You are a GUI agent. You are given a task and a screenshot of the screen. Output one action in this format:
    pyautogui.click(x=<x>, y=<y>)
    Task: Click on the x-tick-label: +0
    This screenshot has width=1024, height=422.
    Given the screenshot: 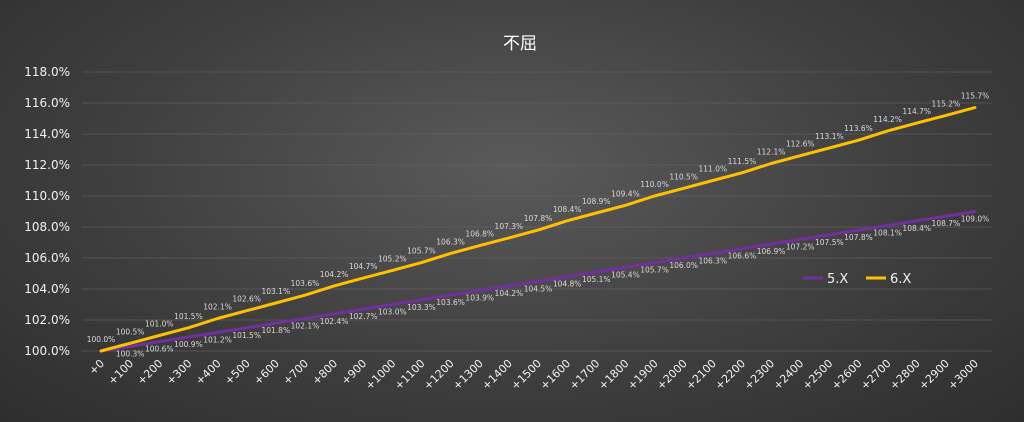 What is the action you would take?
    pyautogui.click(x=96, y=367)
    